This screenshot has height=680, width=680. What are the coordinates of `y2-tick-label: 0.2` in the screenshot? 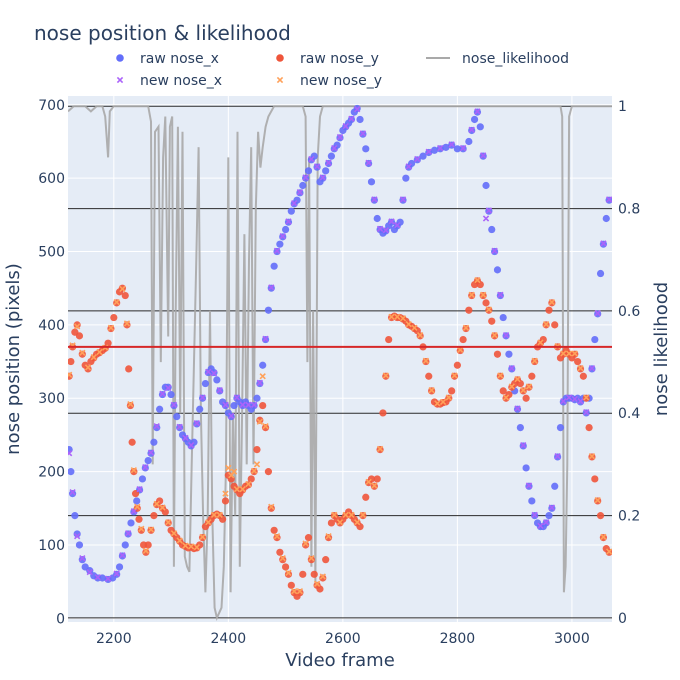 It's located at (629, 517).